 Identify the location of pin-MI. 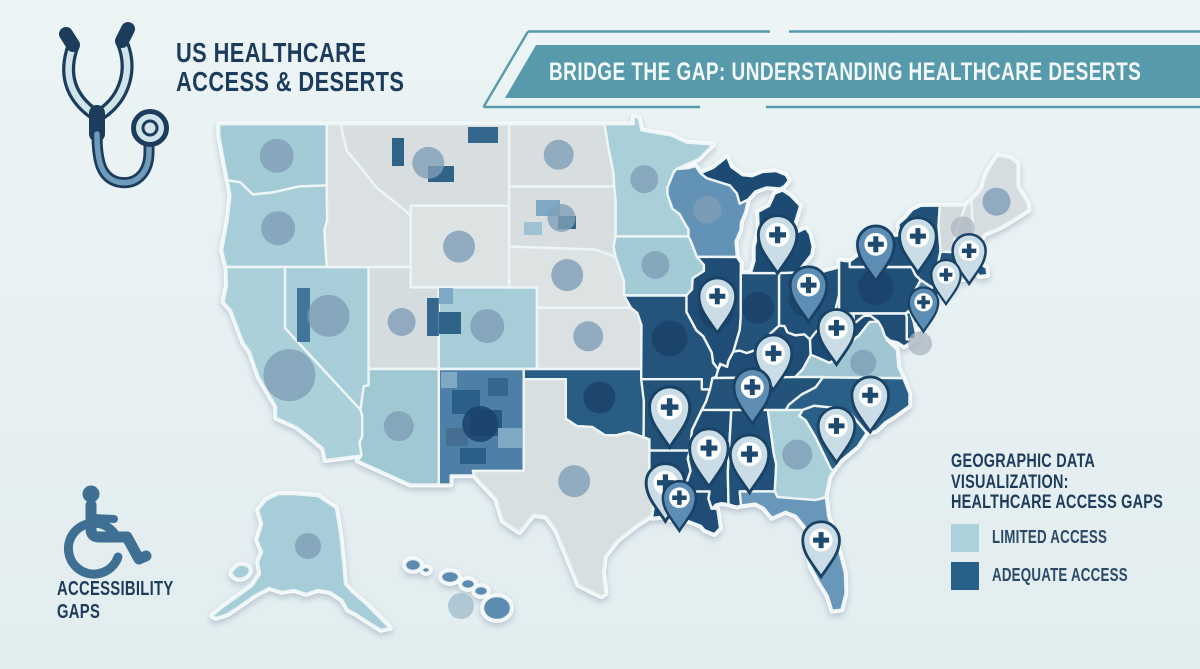
(777, 245).